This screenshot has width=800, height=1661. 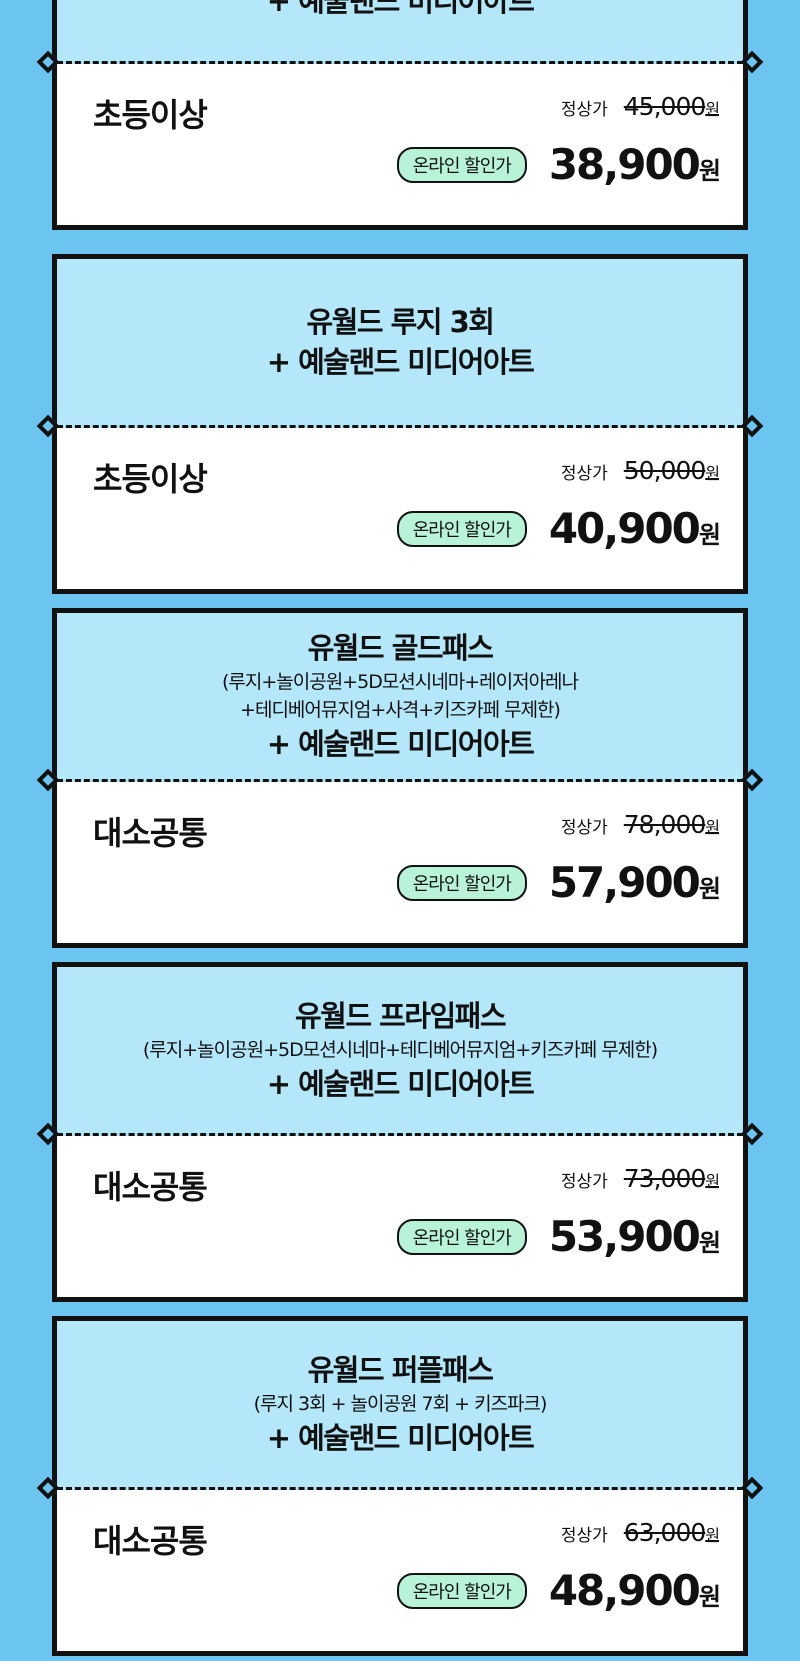 I want to click on sale-price-value: 53,900원, so click(x=634, y=1236).